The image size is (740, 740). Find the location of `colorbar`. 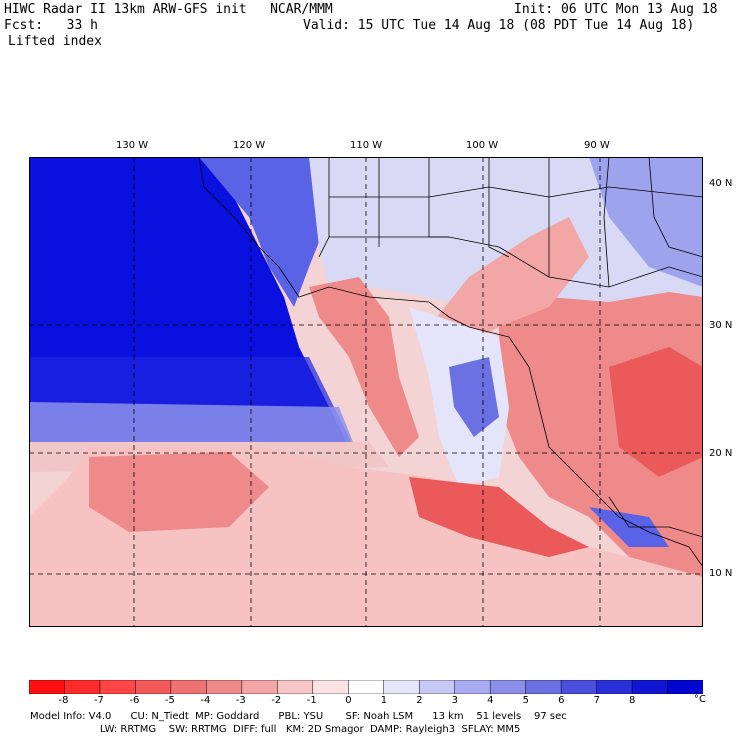

colorbar is located at coordinates (366, 687).